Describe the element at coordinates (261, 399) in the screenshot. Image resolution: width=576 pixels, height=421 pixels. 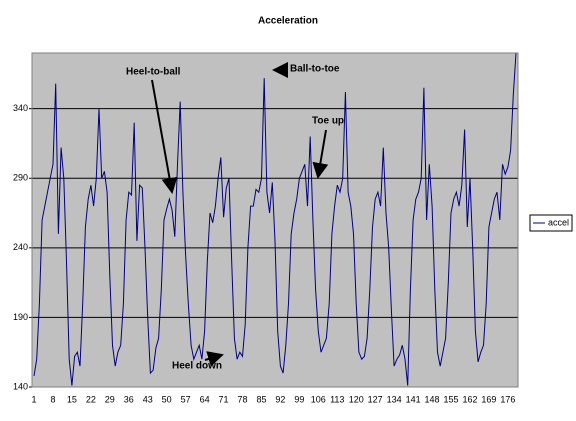
I see `x-tick-label: 85` at that location.